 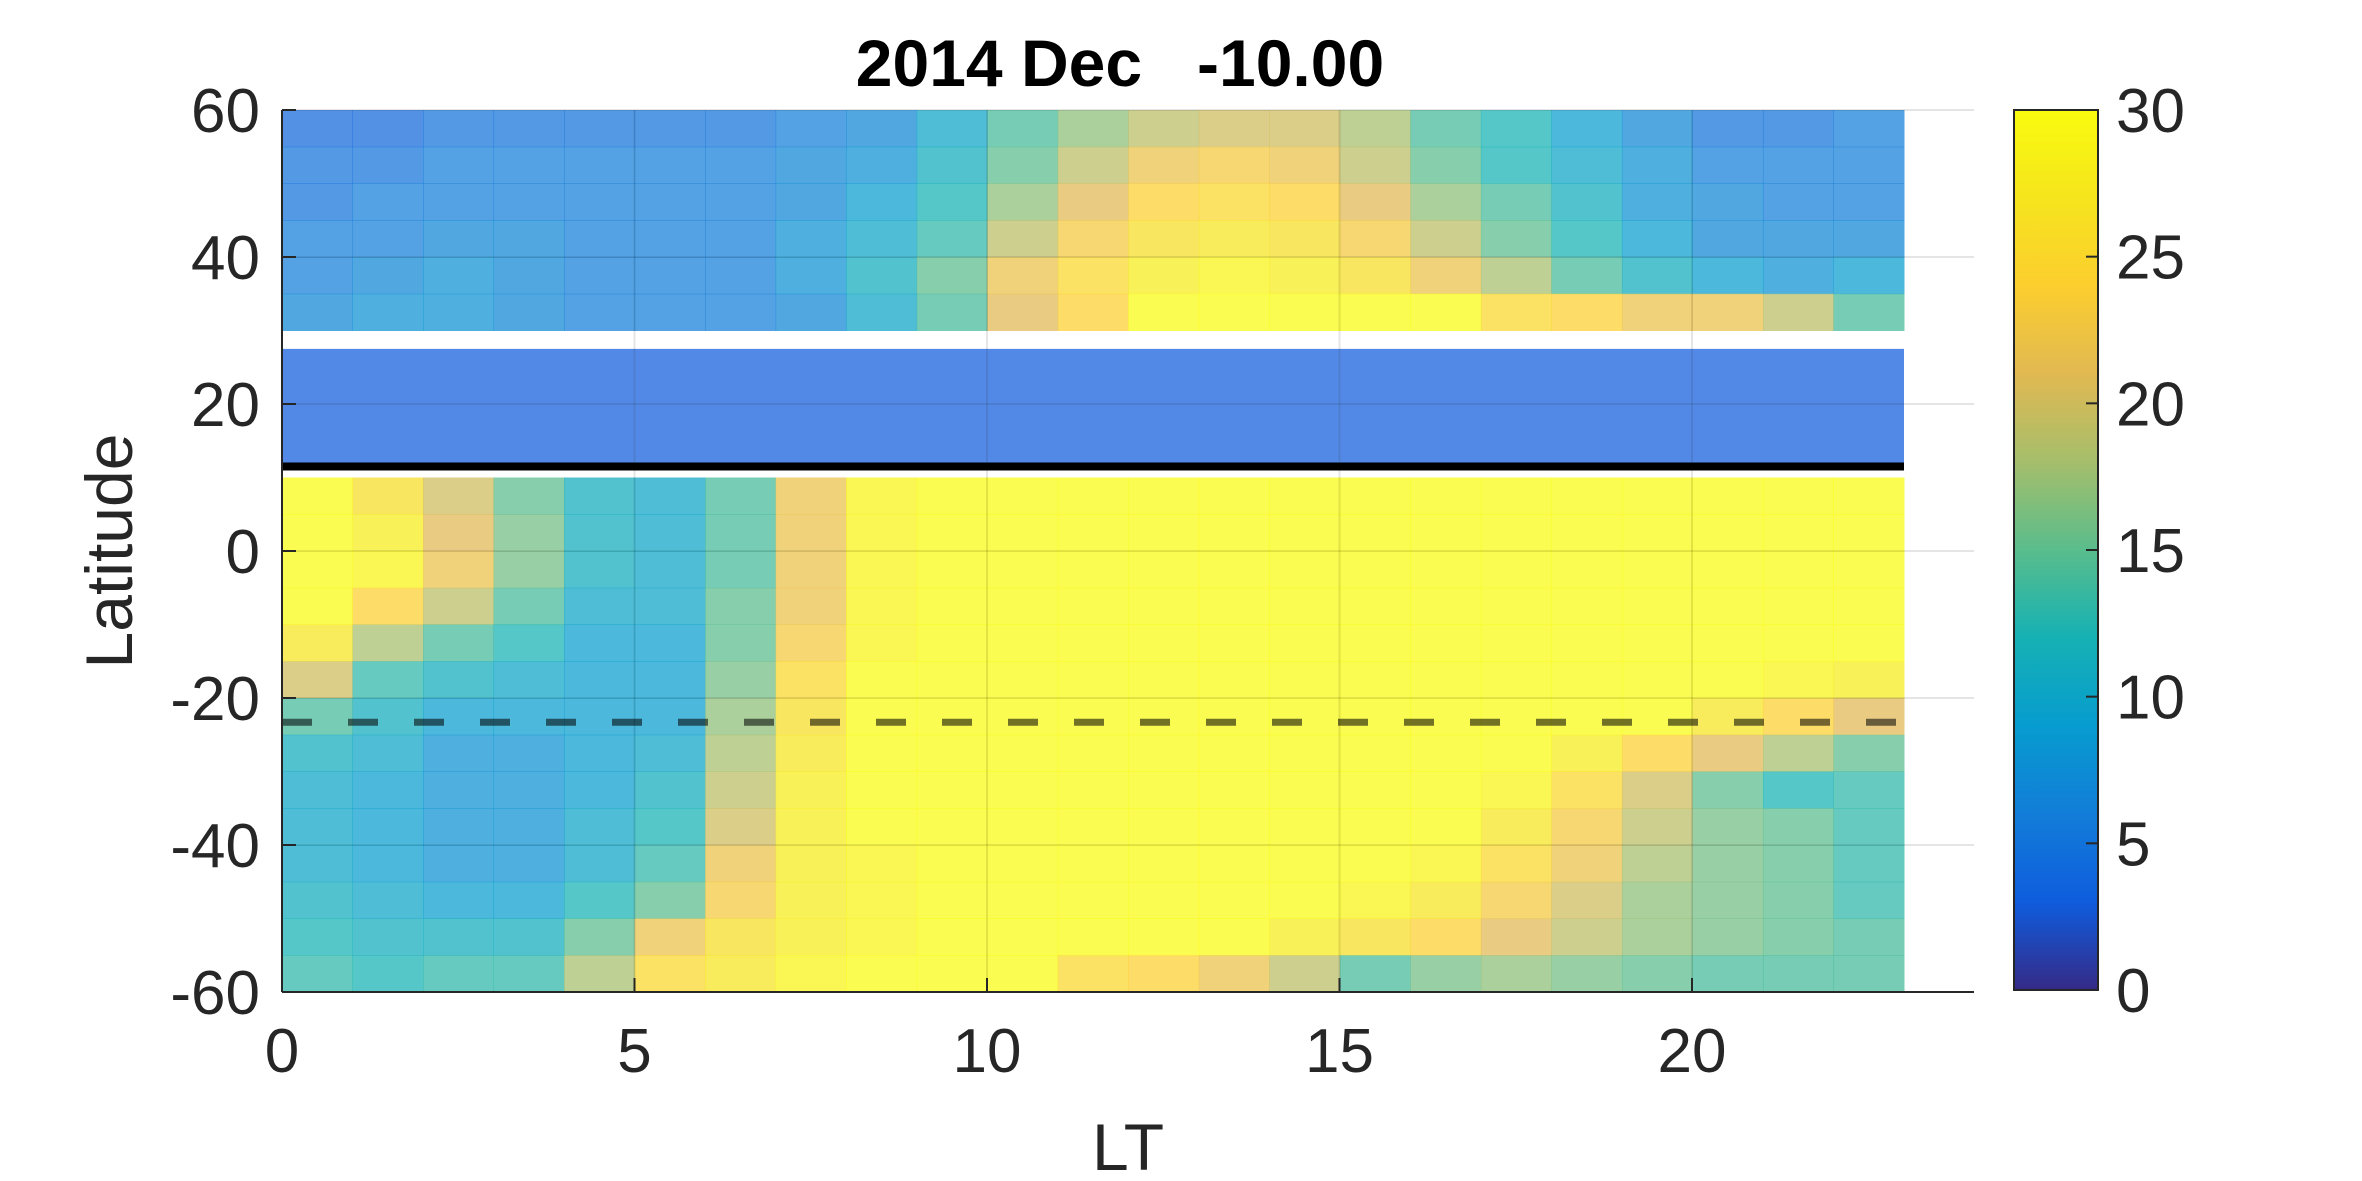 I want to click on y-tick-label: 20, so click(x=225, y=405).